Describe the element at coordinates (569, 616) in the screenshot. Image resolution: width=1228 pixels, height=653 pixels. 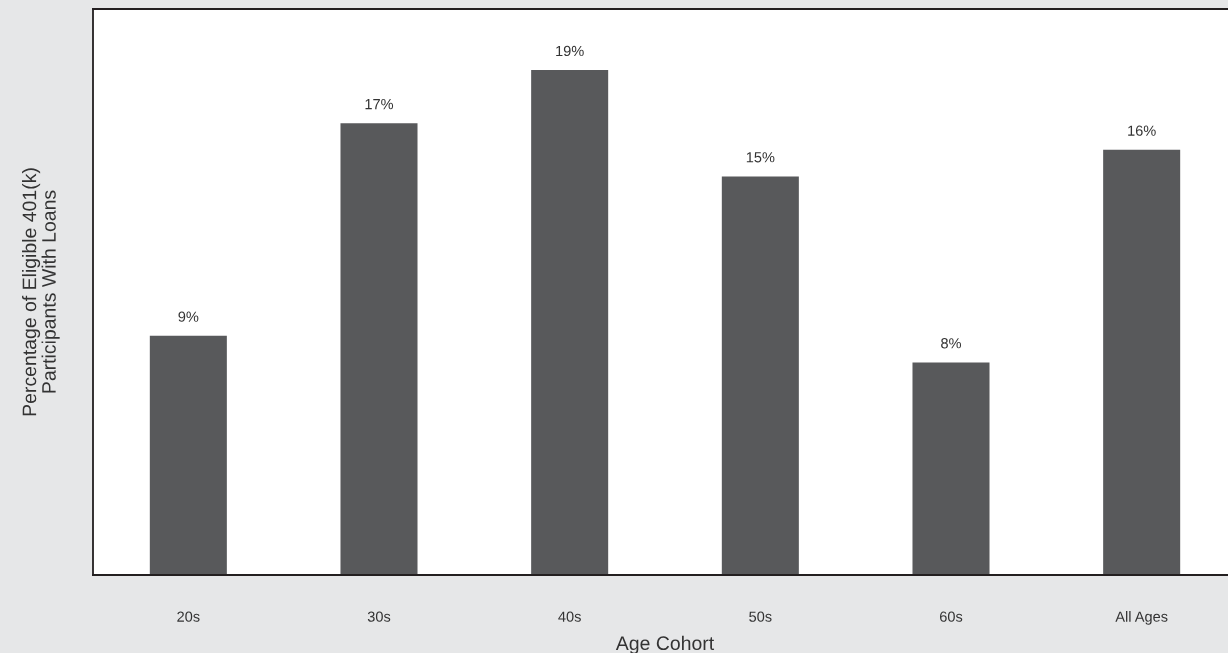
I see `x-tick-label: 40s` at that location.